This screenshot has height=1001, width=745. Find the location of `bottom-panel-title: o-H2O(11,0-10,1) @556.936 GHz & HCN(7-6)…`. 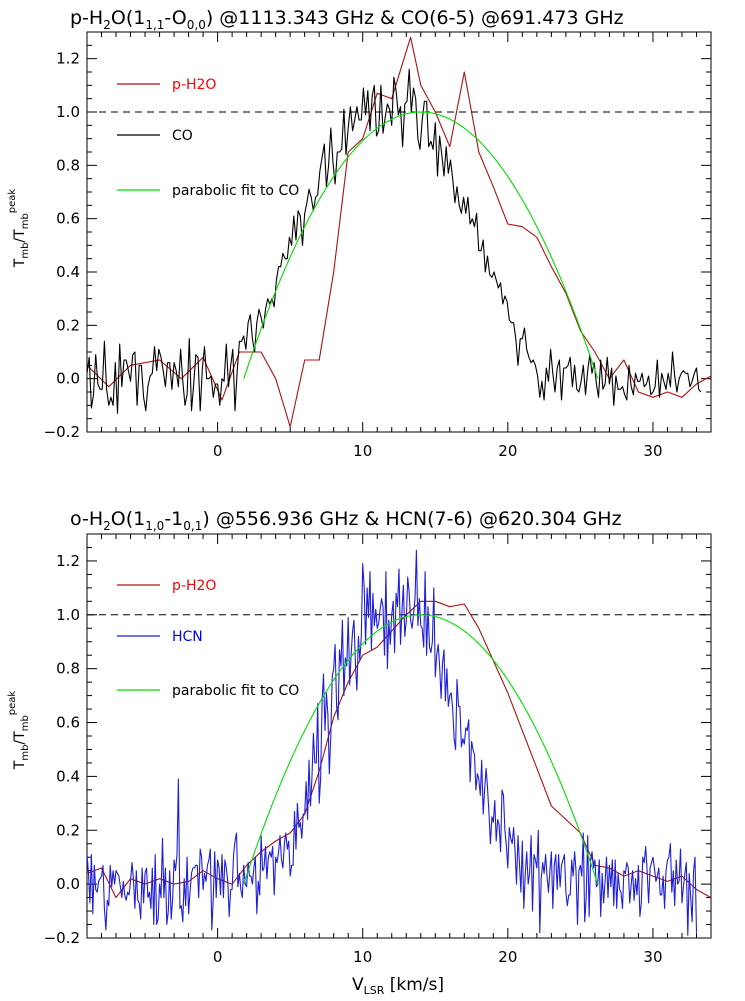

bottom-panel-title: o-H2O(11,0-10,1) @556.936 GHz & HCN(7-6)… is located at coordinates (346, 520).